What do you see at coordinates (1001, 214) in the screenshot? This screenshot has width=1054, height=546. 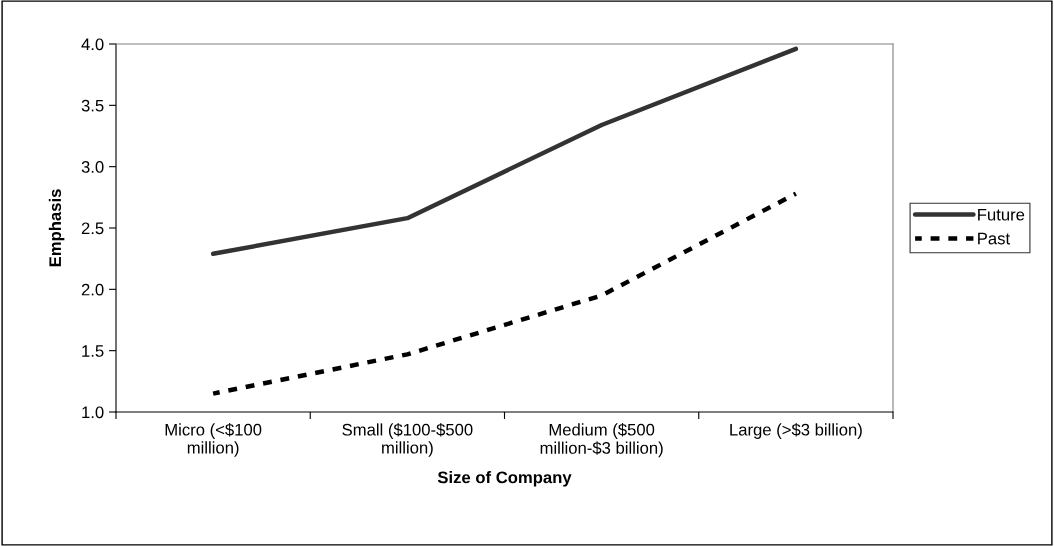 I see `legend-label: Future` at bounding box center [1001, 214].